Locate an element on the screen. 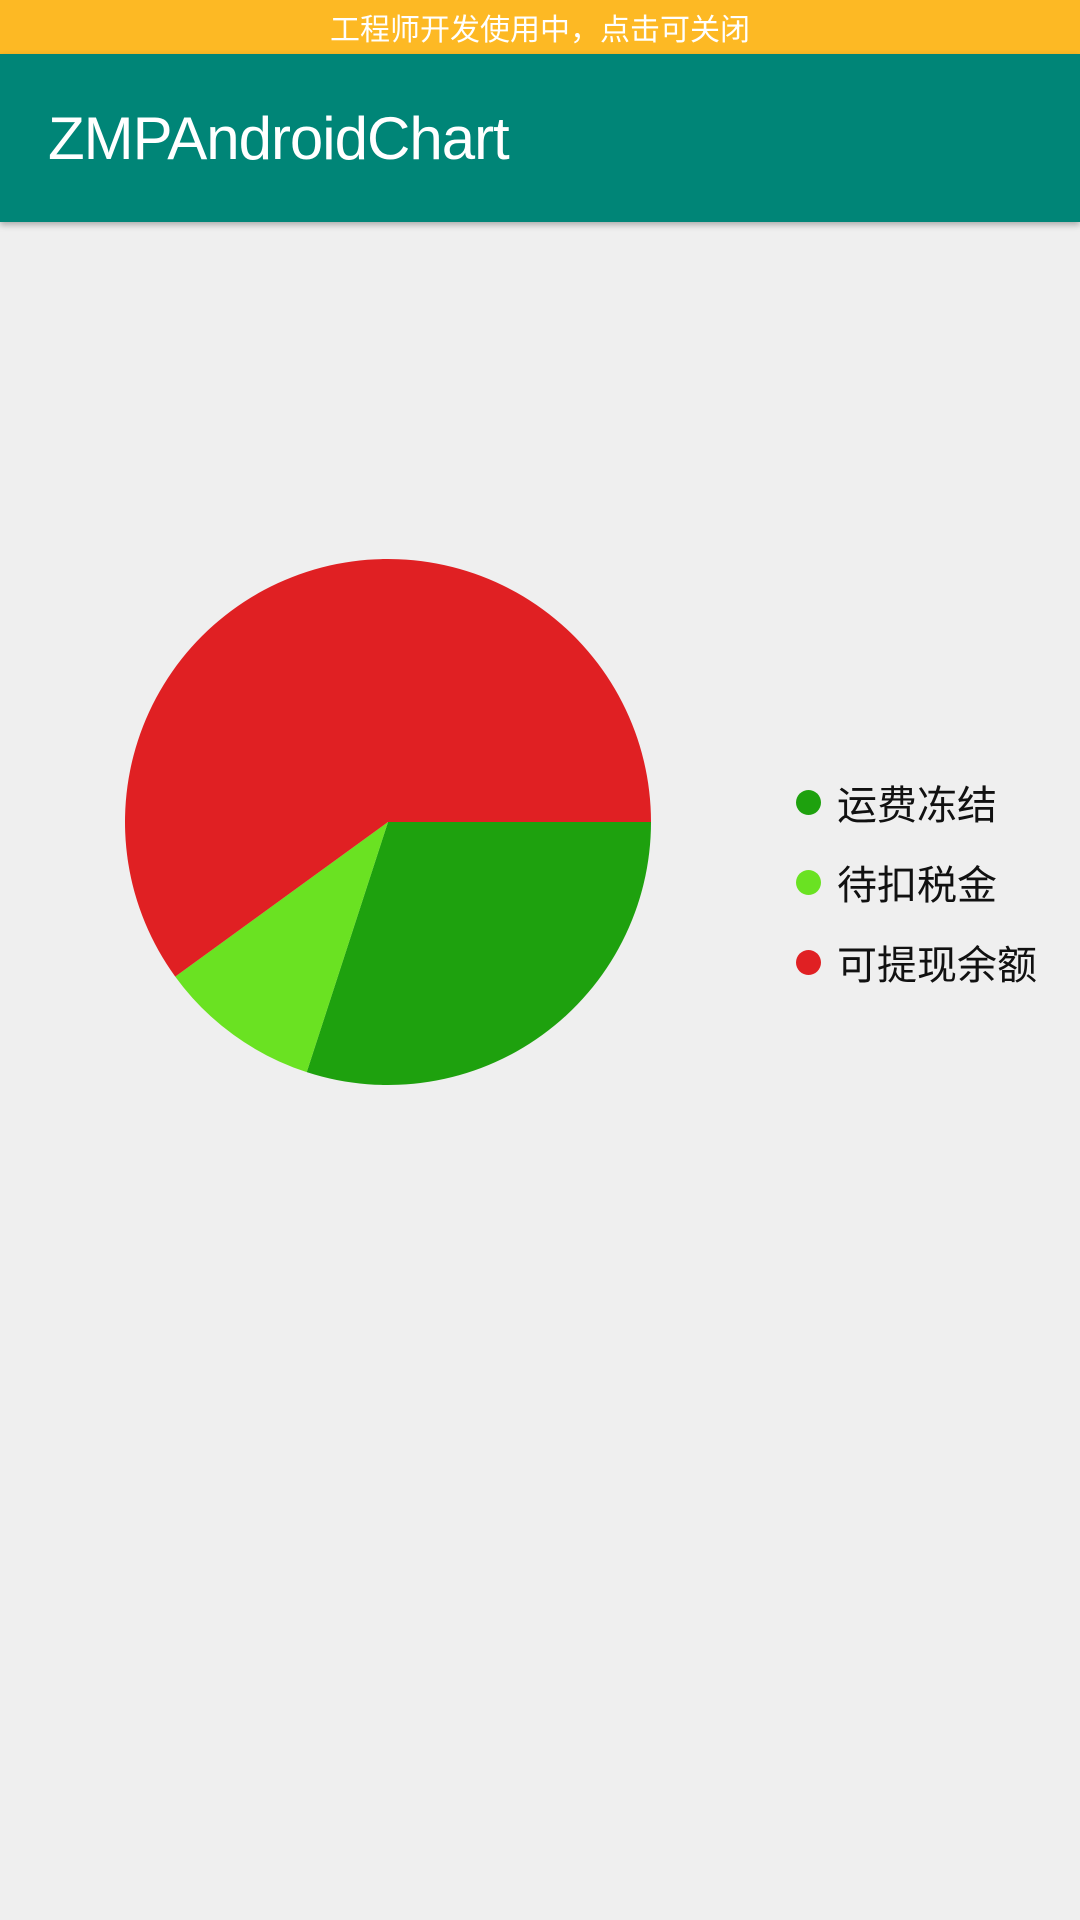 The height and width of the screenshot is (1920, 1080). legend-label: 待扣税金 is located at coordinates (917, 886).